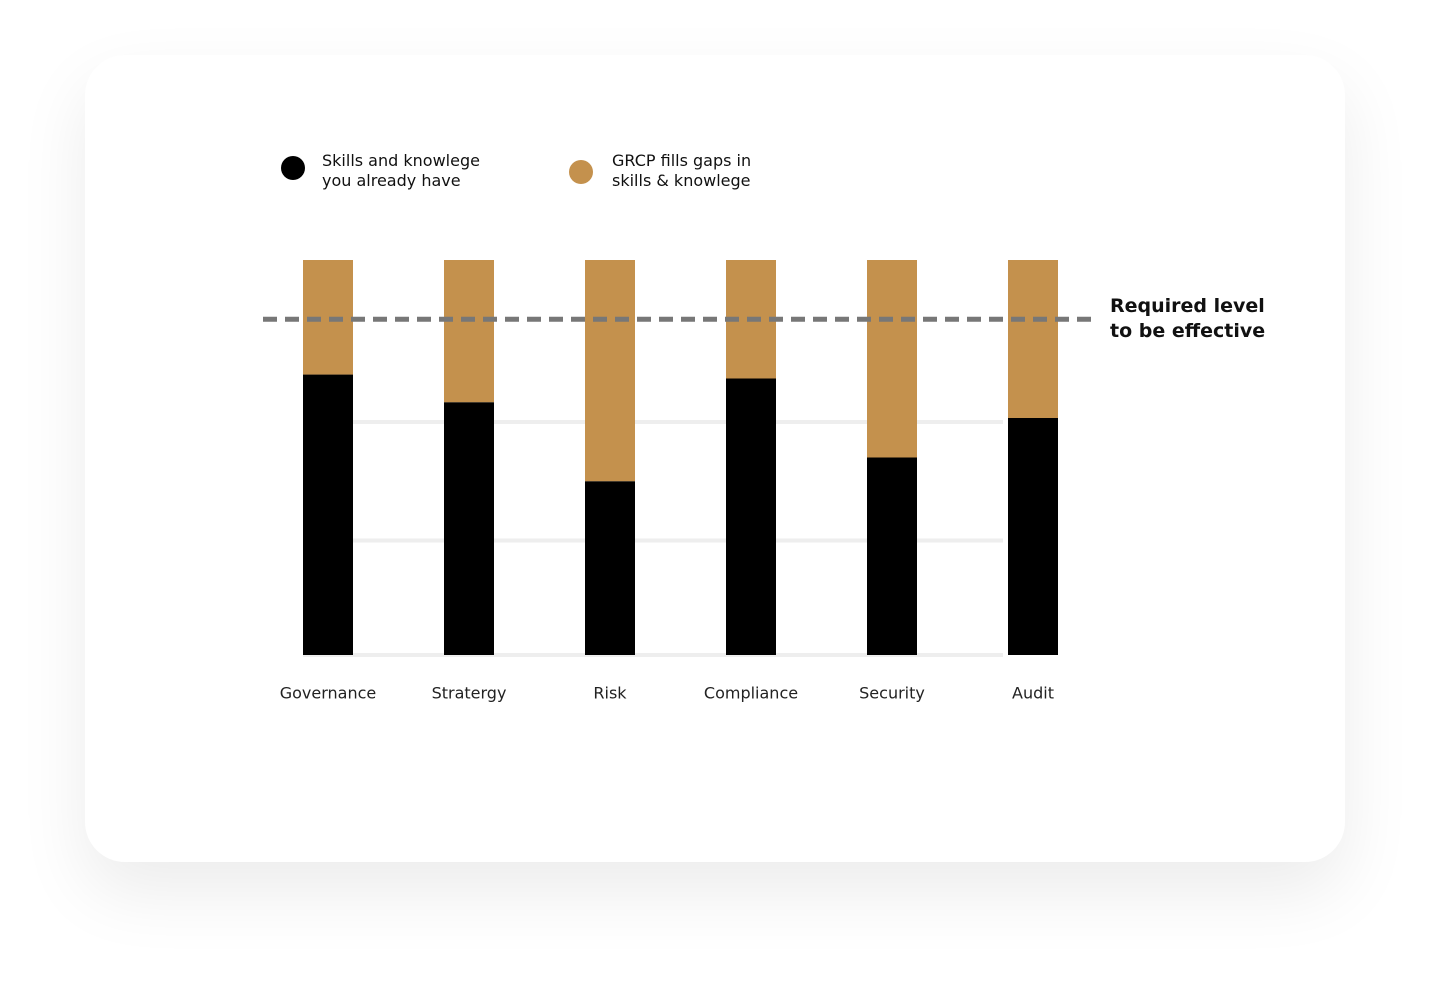 This screenshot has height=987, width=1431. Describe the element at coordinates (682, 170) in the screenshot. I see `legend-label: GRCP fills gaps in skills & knowlege` at that location.